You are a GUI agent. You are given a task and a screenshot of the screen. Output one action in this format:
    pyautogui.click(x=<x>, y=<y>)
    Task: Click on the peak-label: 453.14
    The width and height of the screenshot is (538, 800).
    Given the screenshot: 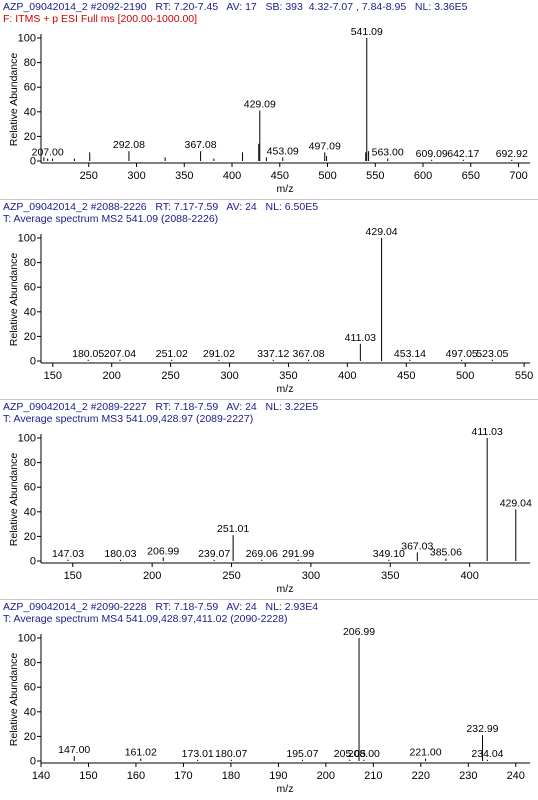 What is the action you would take?
    pyautogui.click(x=410, y=354)
    